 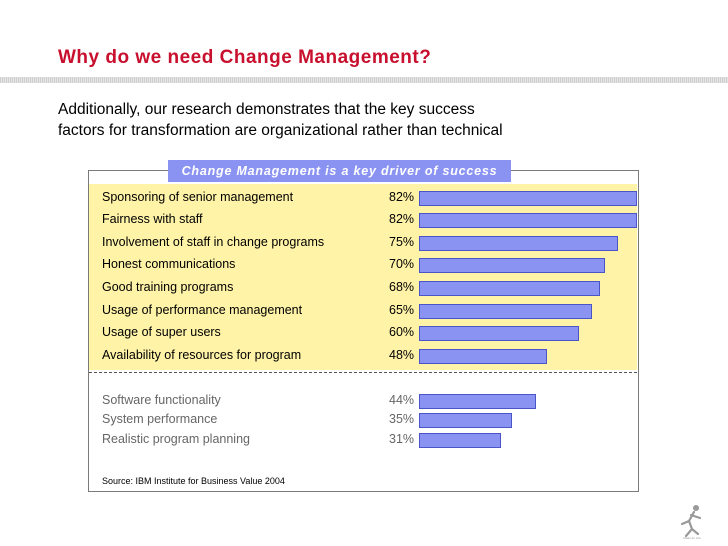 What do you see at coordinates (363, 372) in the screenshot?
I see `group-divider` at bounding box center [363, 372].